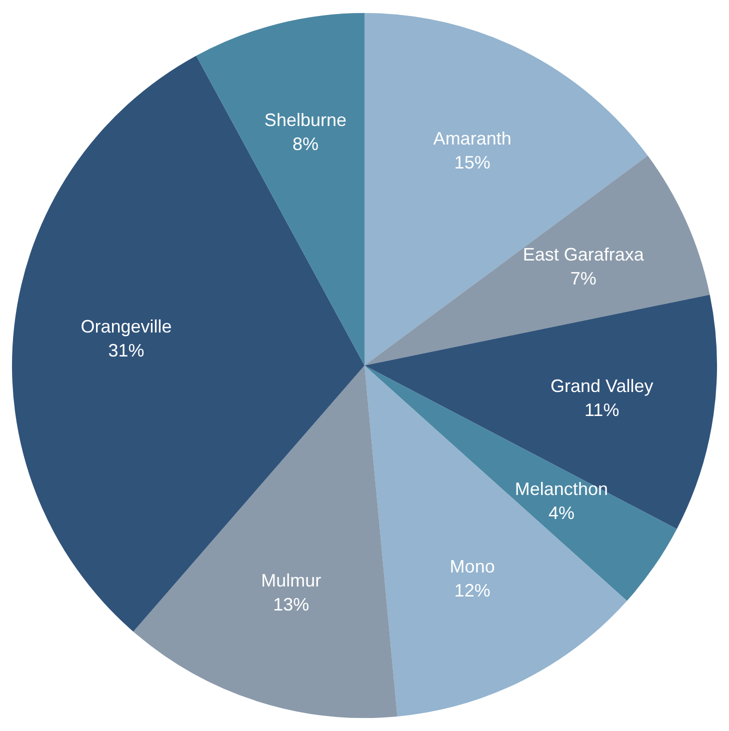 The image size is (729, 731). Describe the element at coordinates (583, 254) in the screenshot. I see `slice-label: East Garafraxa` at that location.